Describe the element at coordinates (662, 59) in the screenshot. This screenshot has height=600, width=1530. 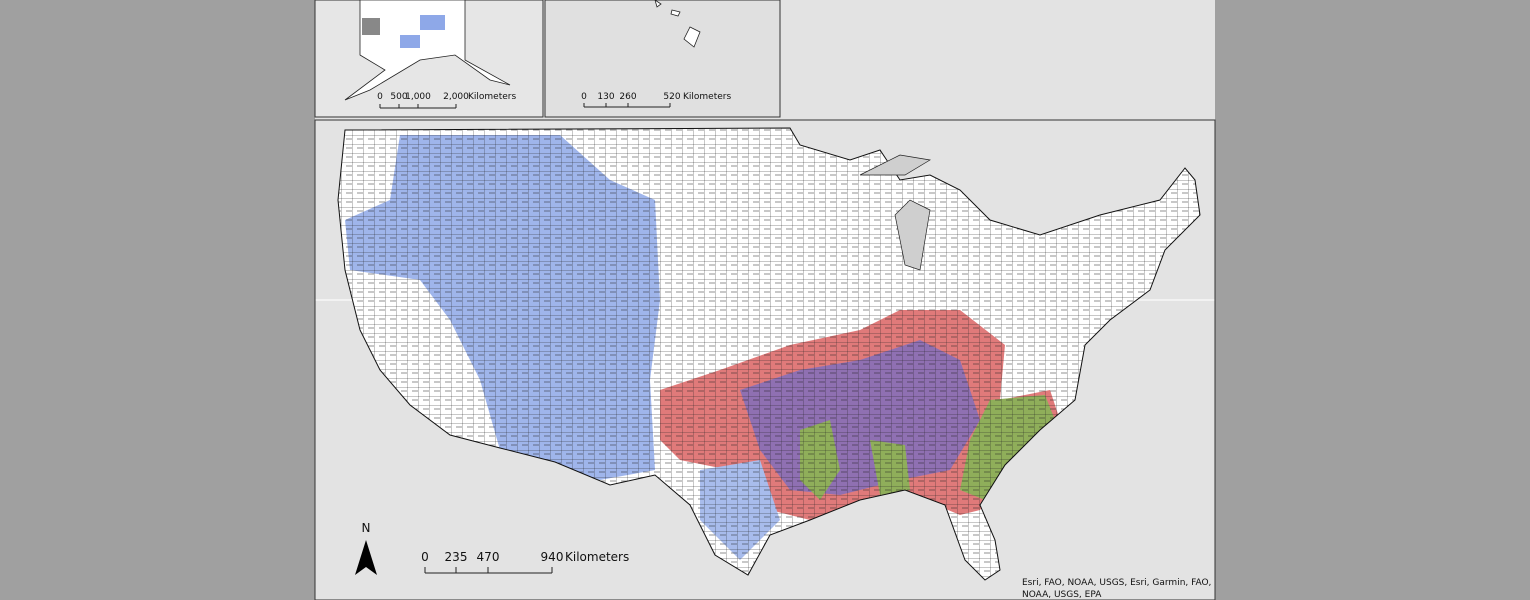
I see `hawaii-inset` at that location.